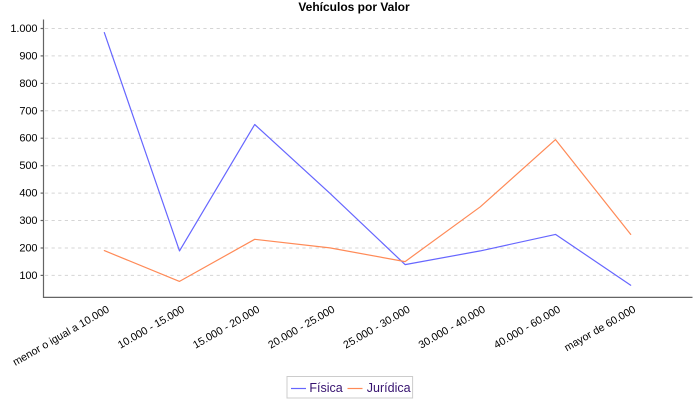 This screenshot has height=400, width=700. What do you see at coordinates (389, 388) in the screenshot?
I see `svg-text: Jurídica` at bounding box center [389, 388].